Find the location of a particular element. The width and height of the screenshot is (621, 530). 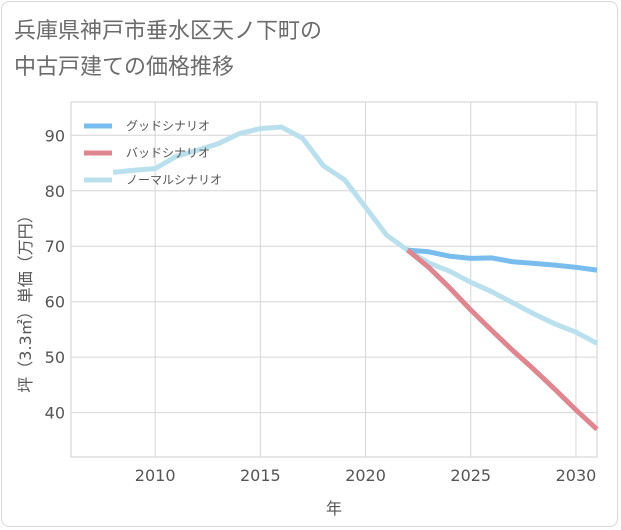

x-tick-label-2030: 2030 is located at coordinates (576, 475).